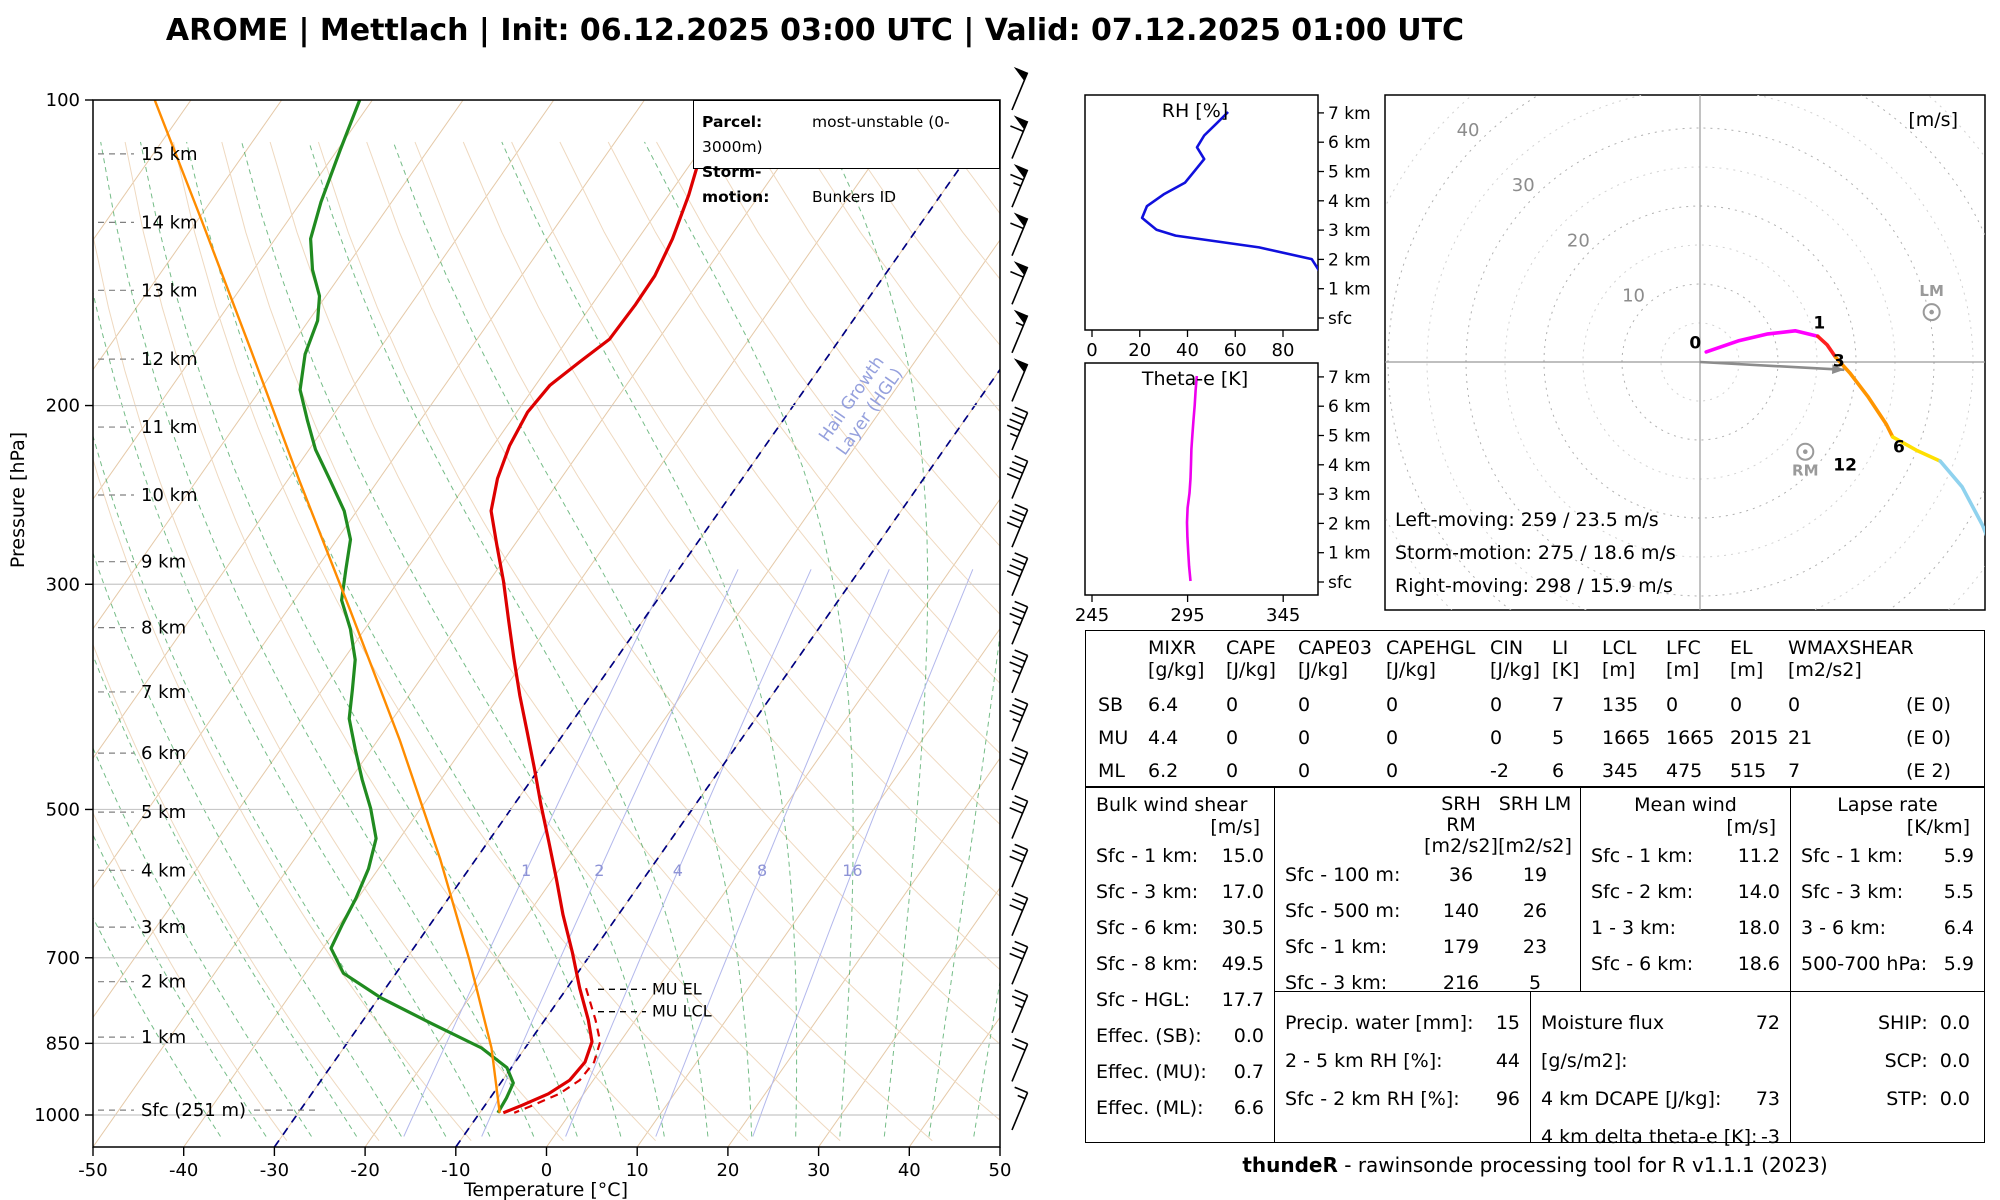 The height and width of the screenshot is (1200, 2000). What do you see at coordinates (1958, 892) in the screenshot?
I see `lapse-rate-value: 5.5` at bounding box center [1958, 892].